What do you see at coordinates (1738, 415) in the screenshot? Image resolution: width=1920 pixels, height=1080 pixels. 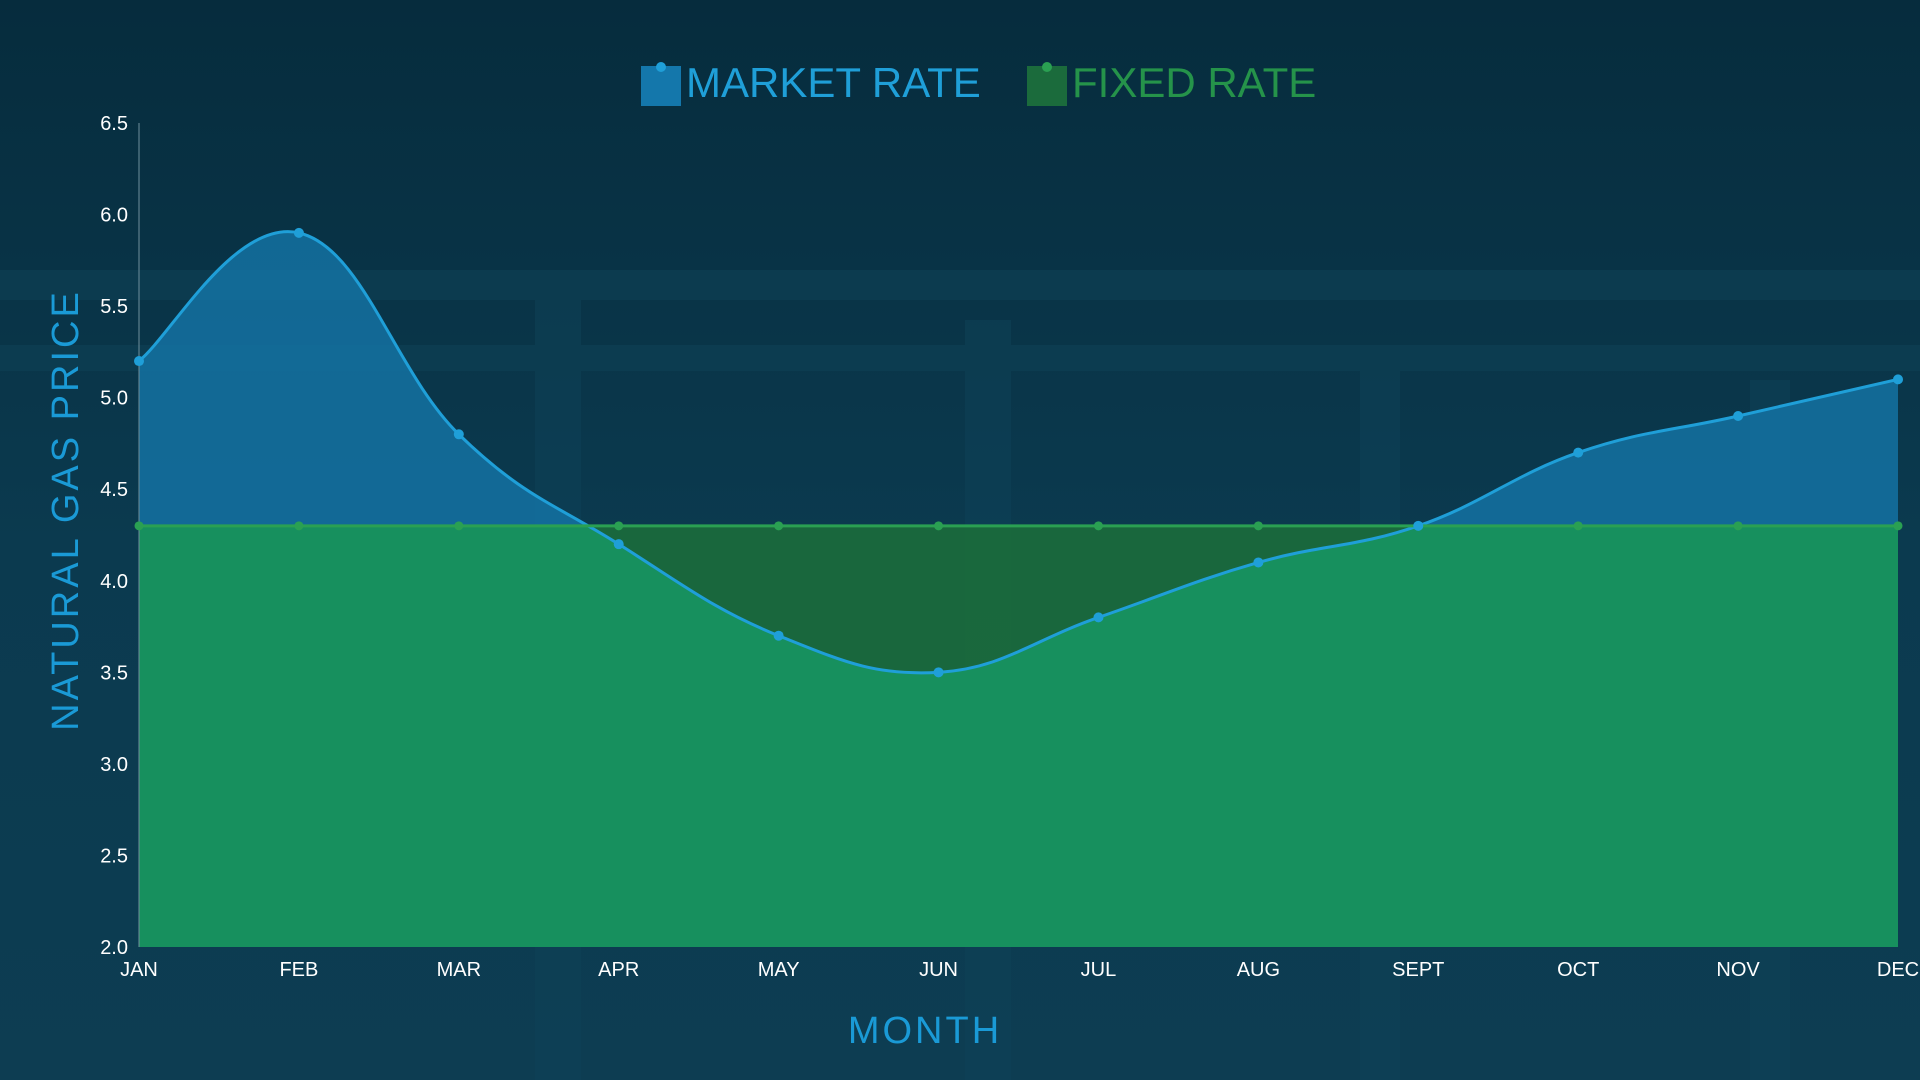 I see `market-rate-point-nov` at bounding box center [1738, 415].